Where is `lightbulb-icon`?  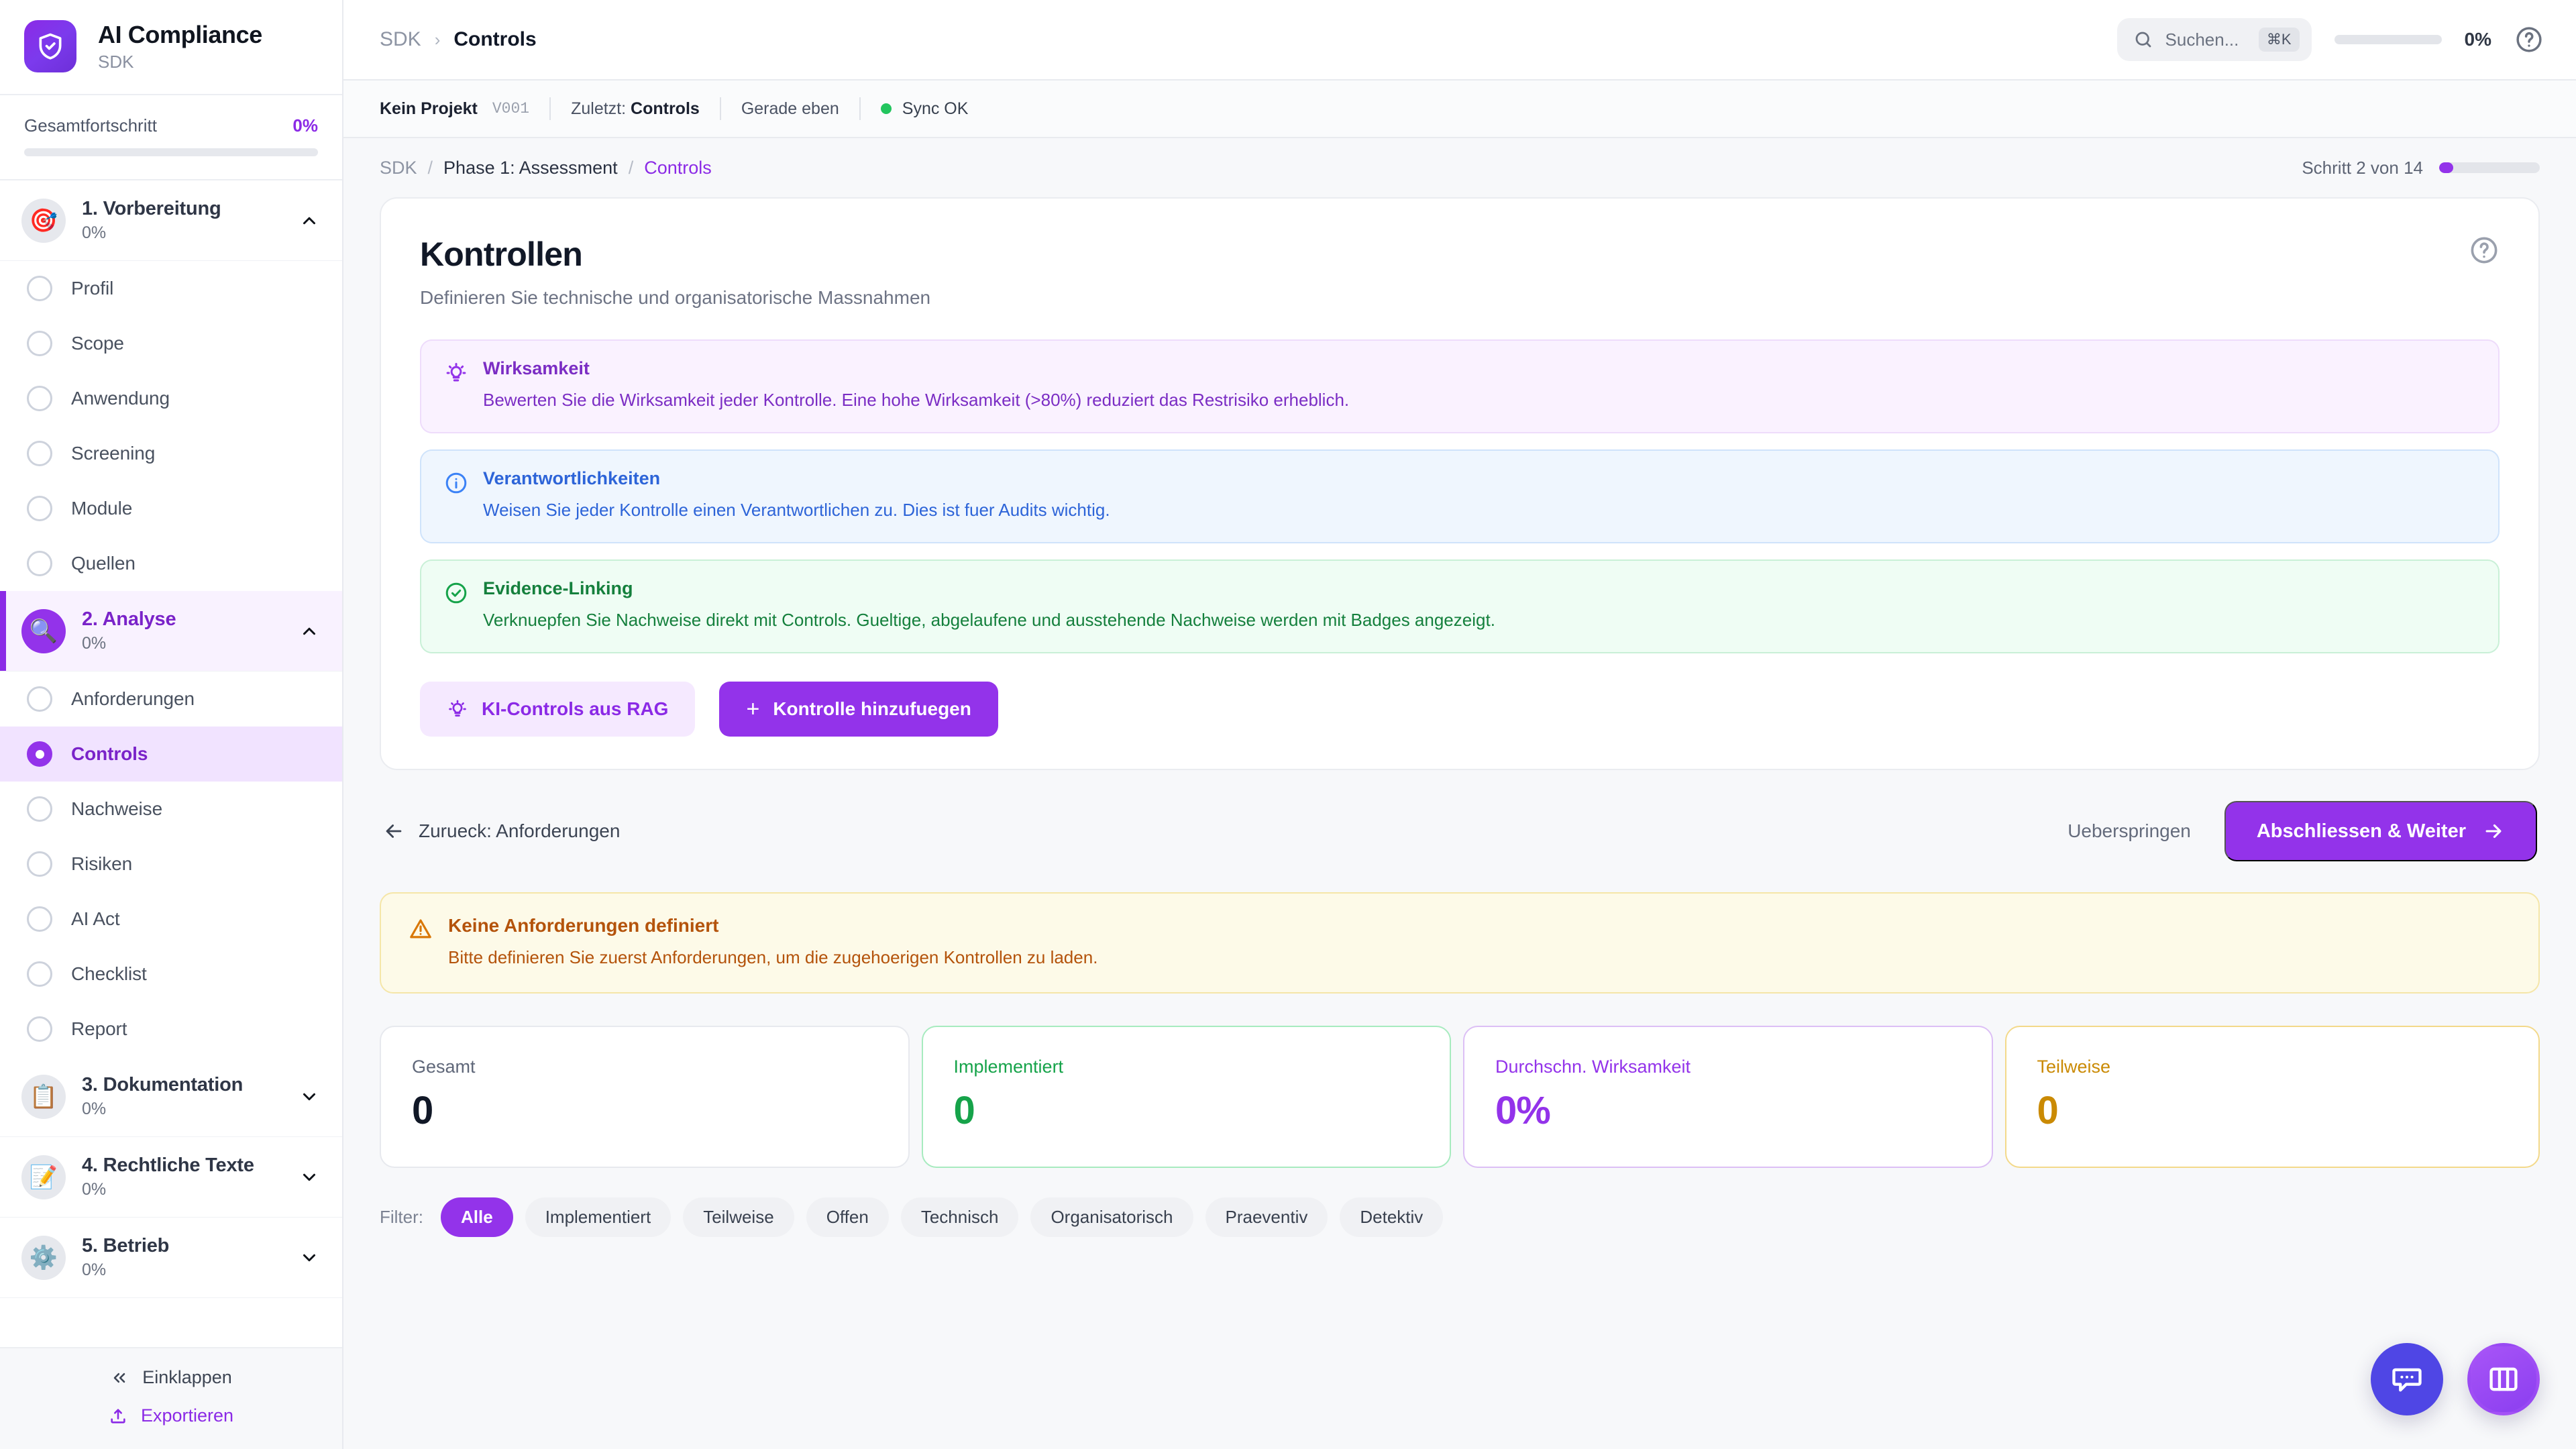 lightbulb-icon is located at coordinates (457, 708).